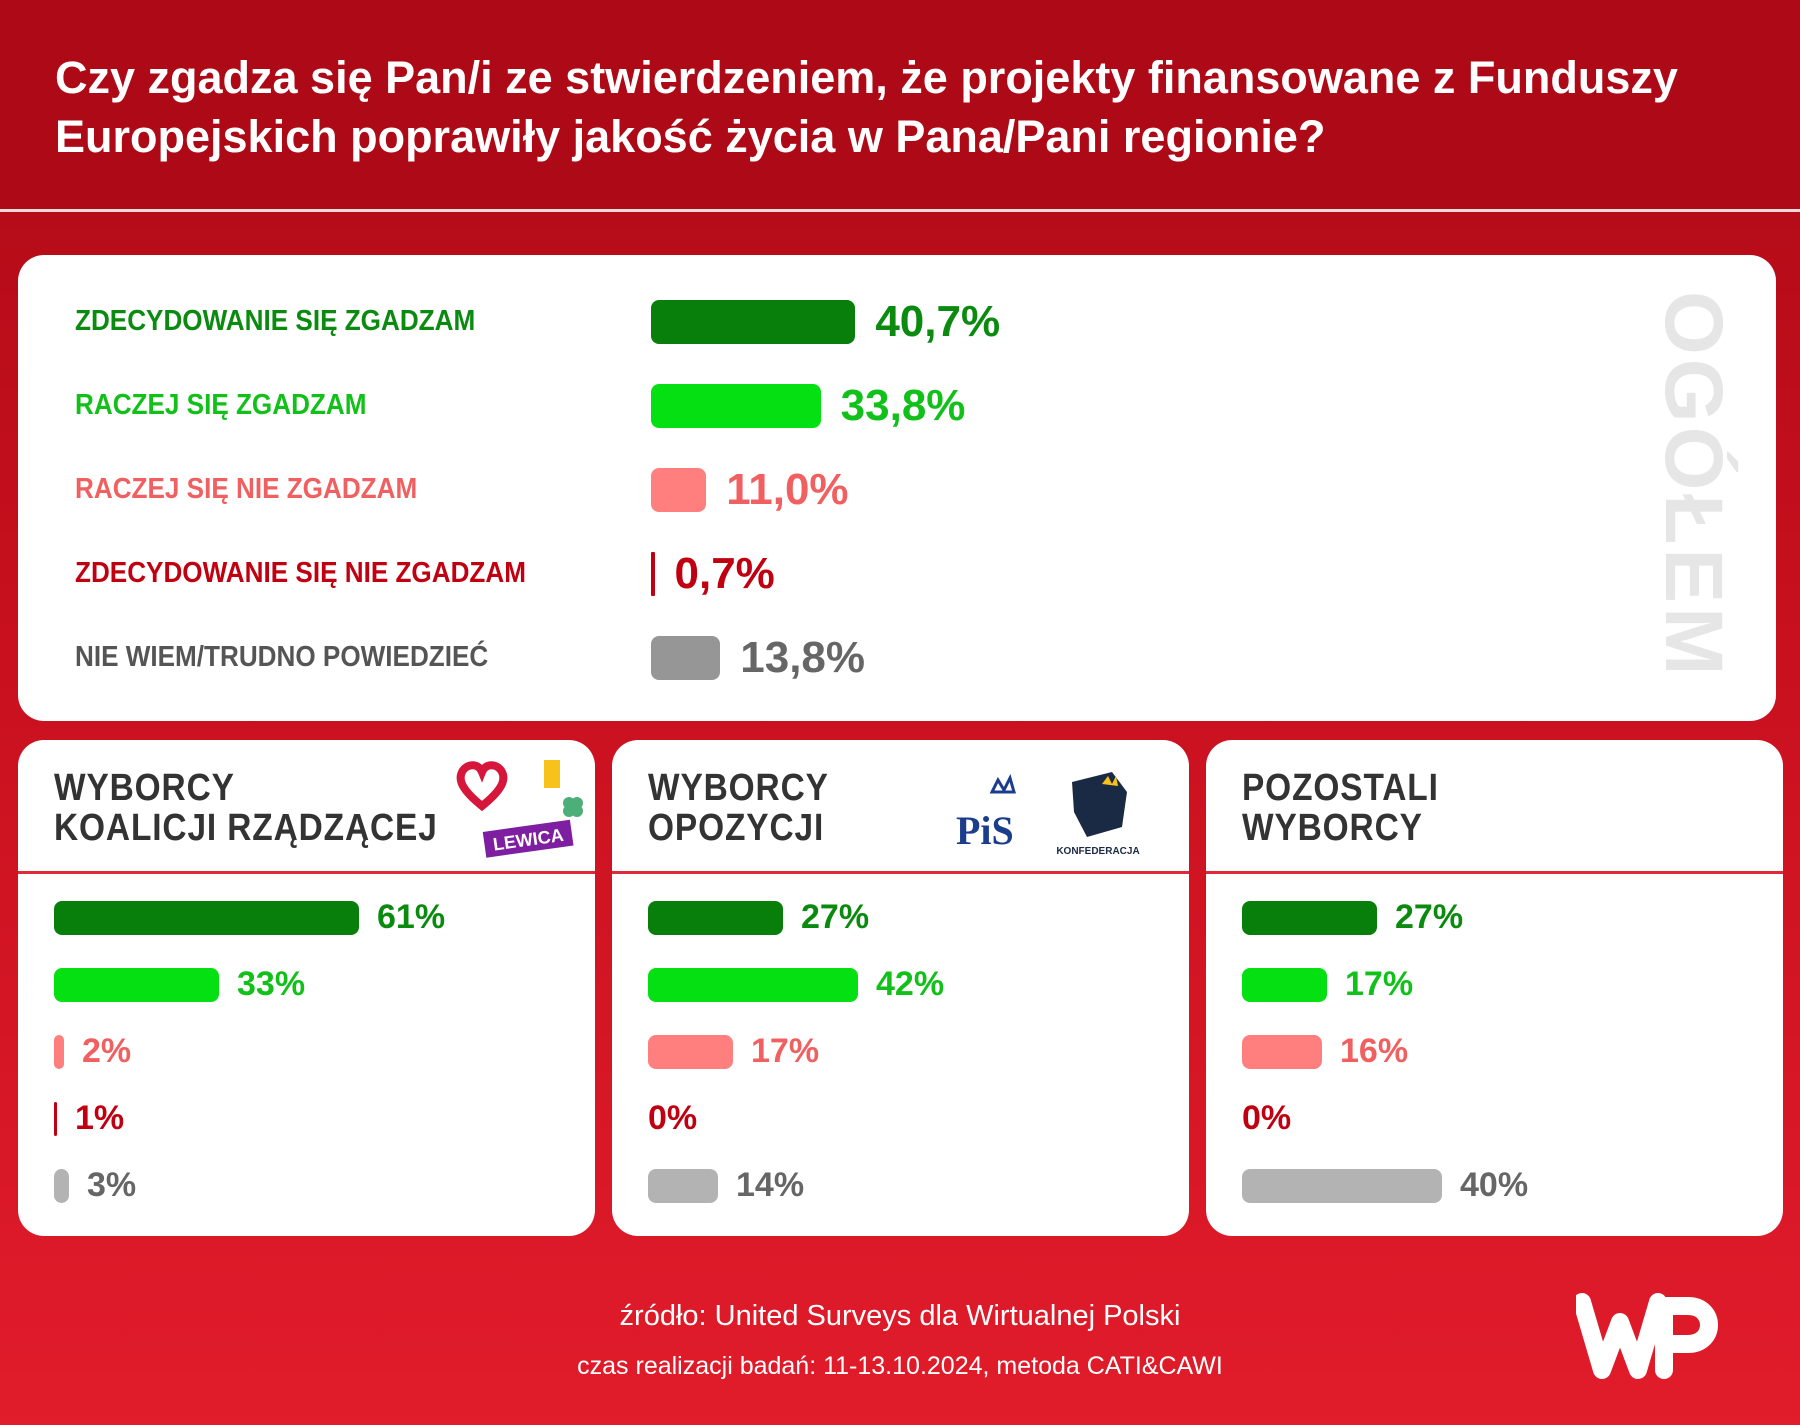  I want to click on konfederacja-logo: KONFEDERACJA, so click(1097, 851).